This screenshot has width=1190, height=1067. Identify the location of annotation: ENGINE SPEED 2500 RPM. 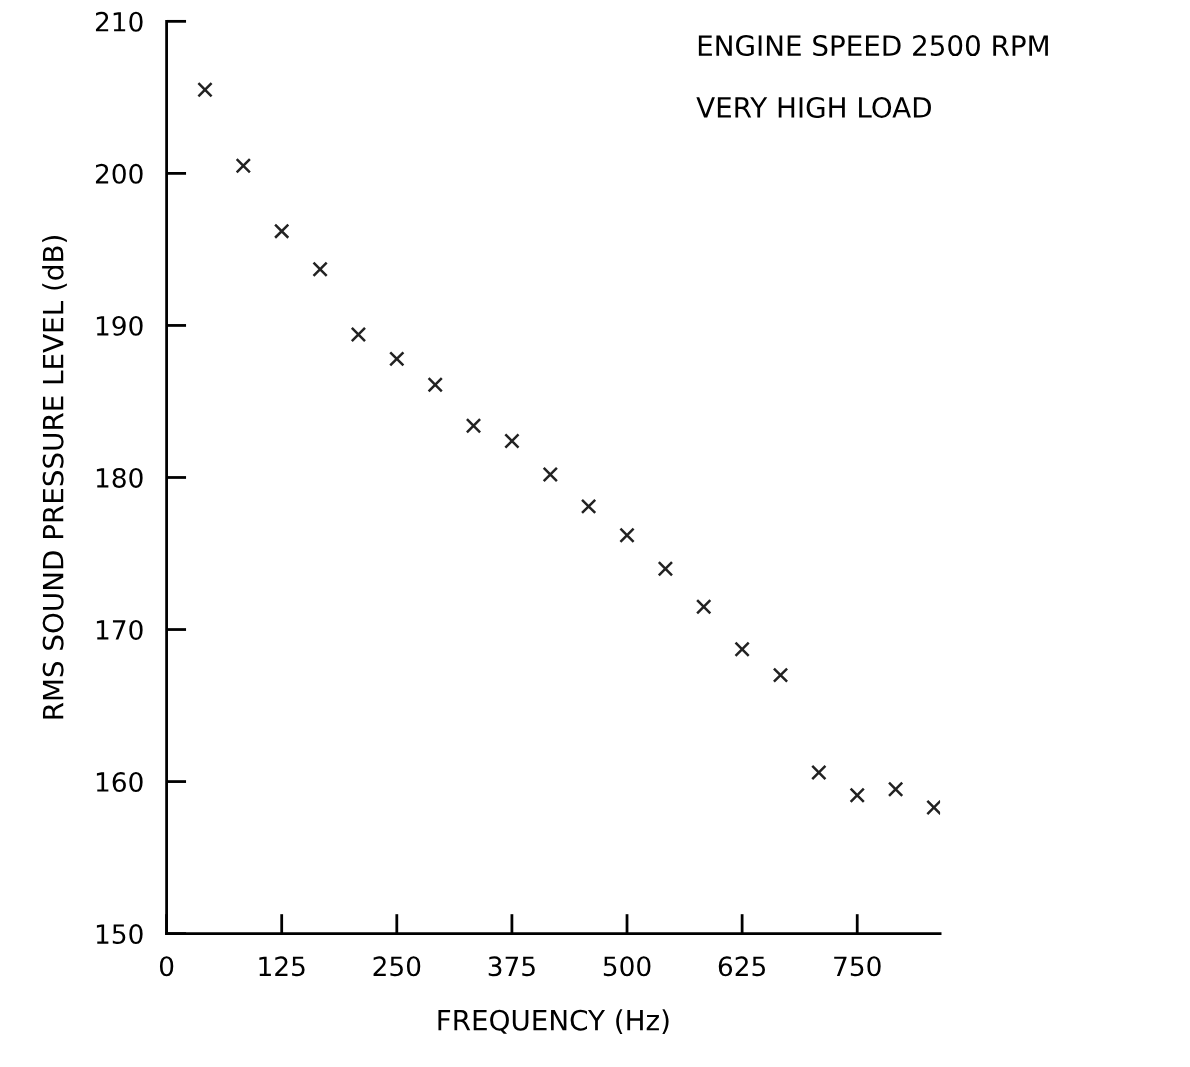
(873, 46).